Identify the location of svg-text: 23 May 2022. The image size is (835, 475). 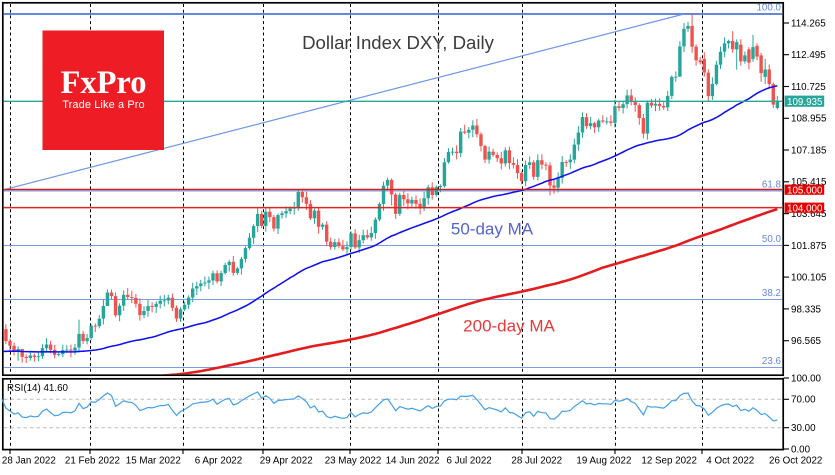
(353, 461).